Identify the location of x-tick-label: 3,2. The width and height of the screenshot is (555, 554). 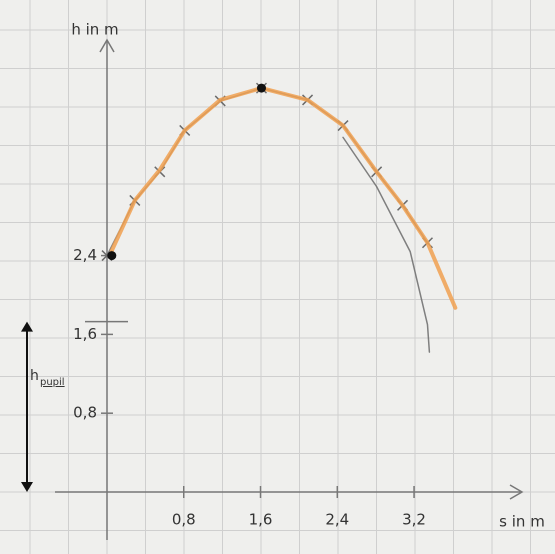
(414, 520).